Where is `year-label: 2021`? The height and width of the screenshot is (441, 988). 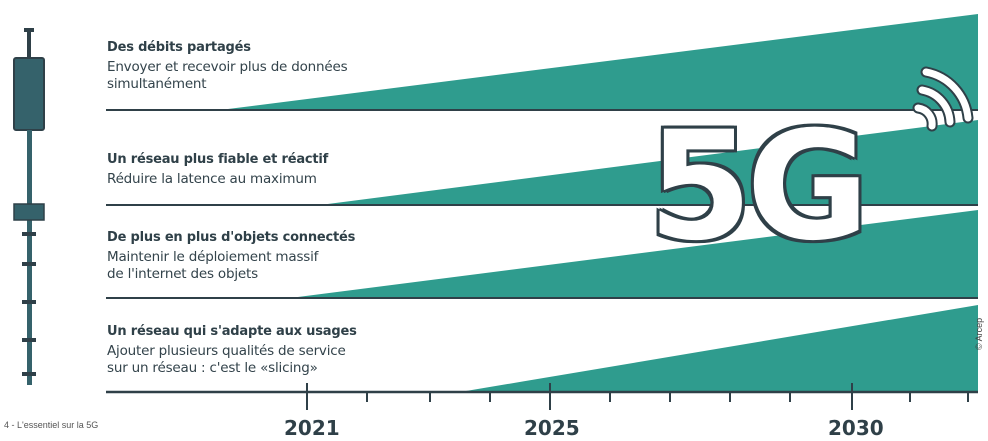
year-label: 2021 is located at coordinates (312, 428).